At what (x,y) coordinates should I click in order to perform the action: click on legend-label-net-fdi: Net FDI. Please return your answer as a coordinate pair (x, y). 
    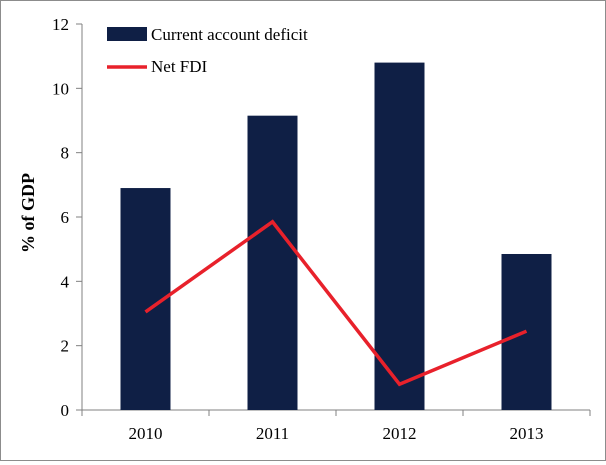
    Looking at the image, I should click on (179, 66).